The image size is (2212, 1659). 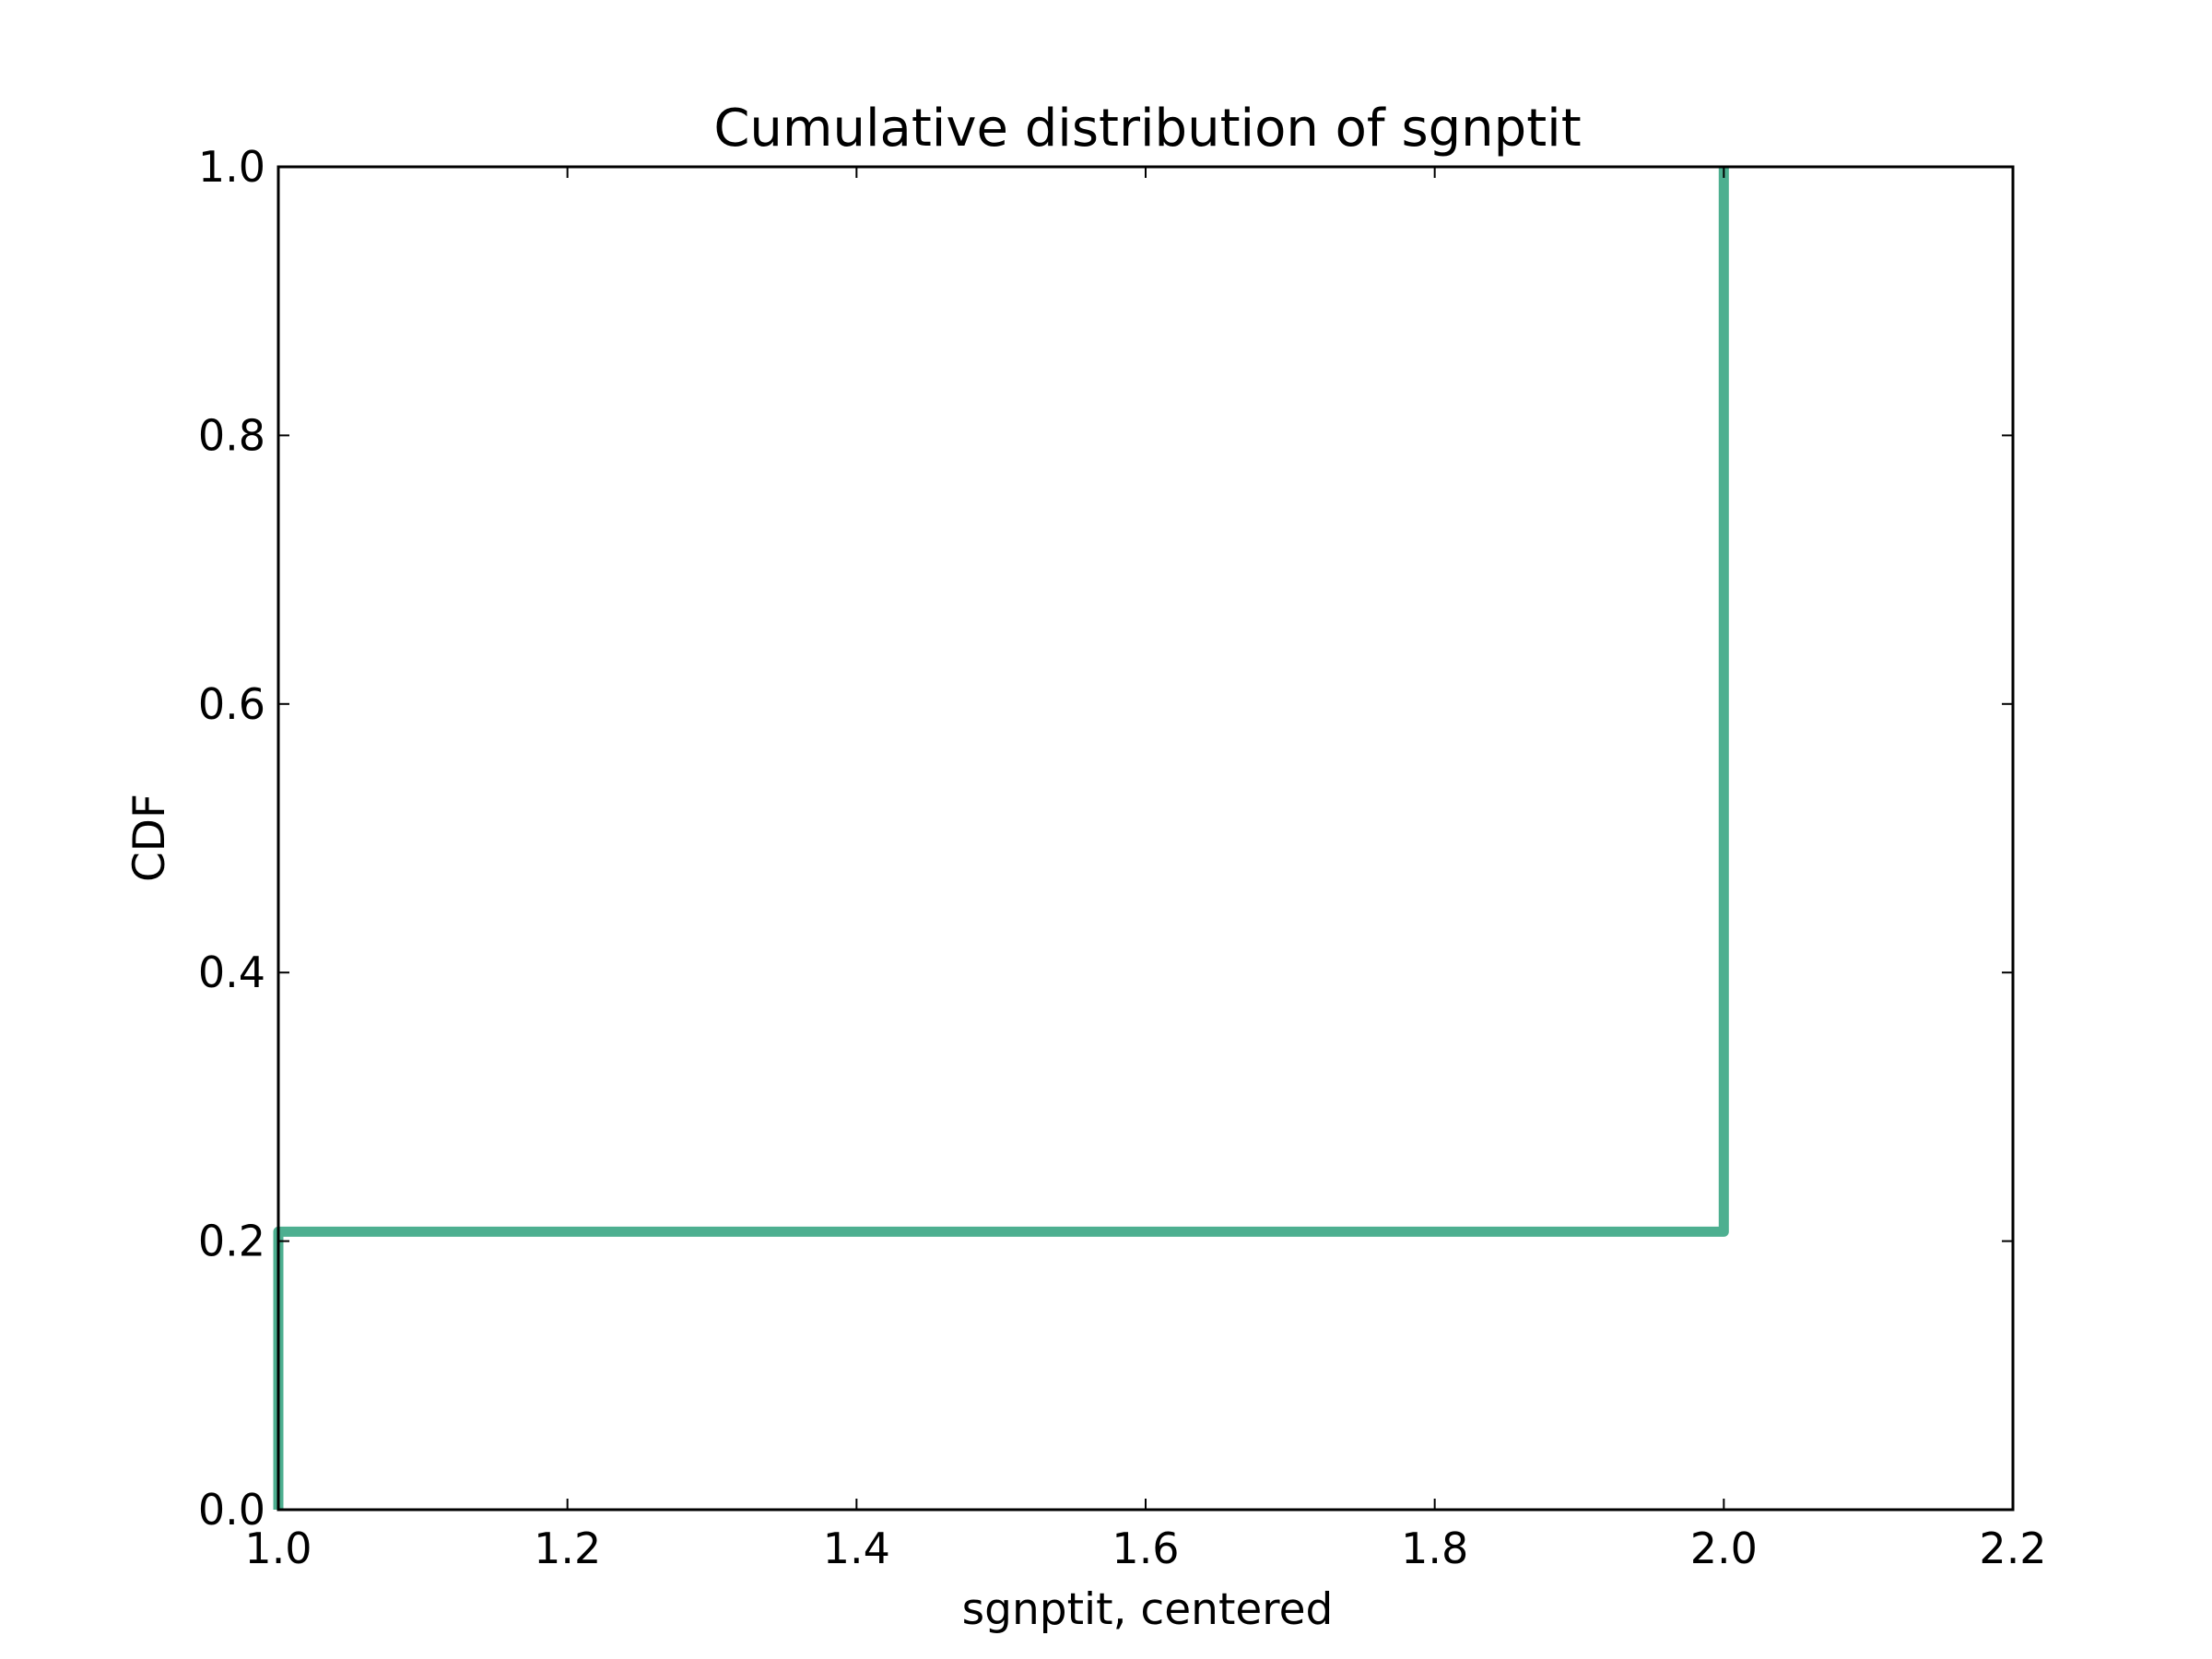 What do you see at coordinates (1434, 1548) in the screenshot?
I see `x-tick-label: 1.8` at bounding box center [1434, 1548].